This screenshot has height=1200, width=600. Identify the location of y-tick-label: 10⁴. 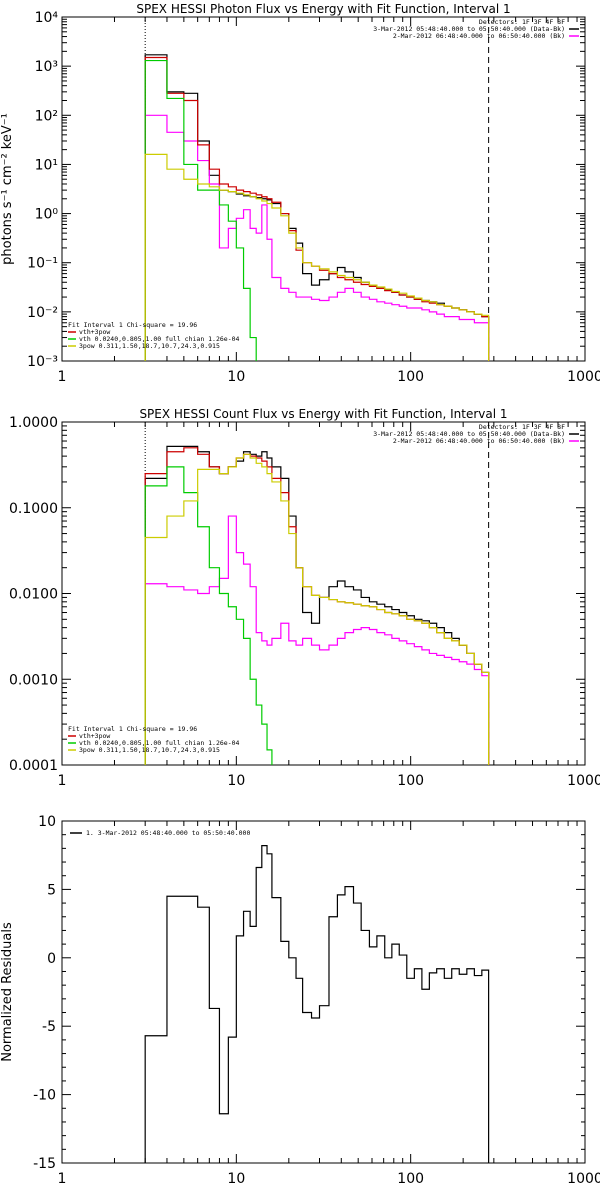
(47, 18).